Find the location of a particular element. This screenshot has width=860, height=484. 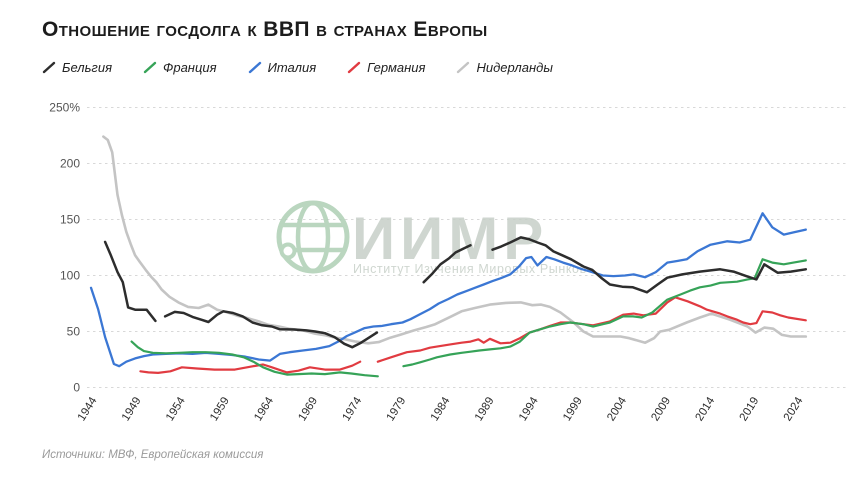

x-tick-label: 1959 is located at coordinates (220, 409).